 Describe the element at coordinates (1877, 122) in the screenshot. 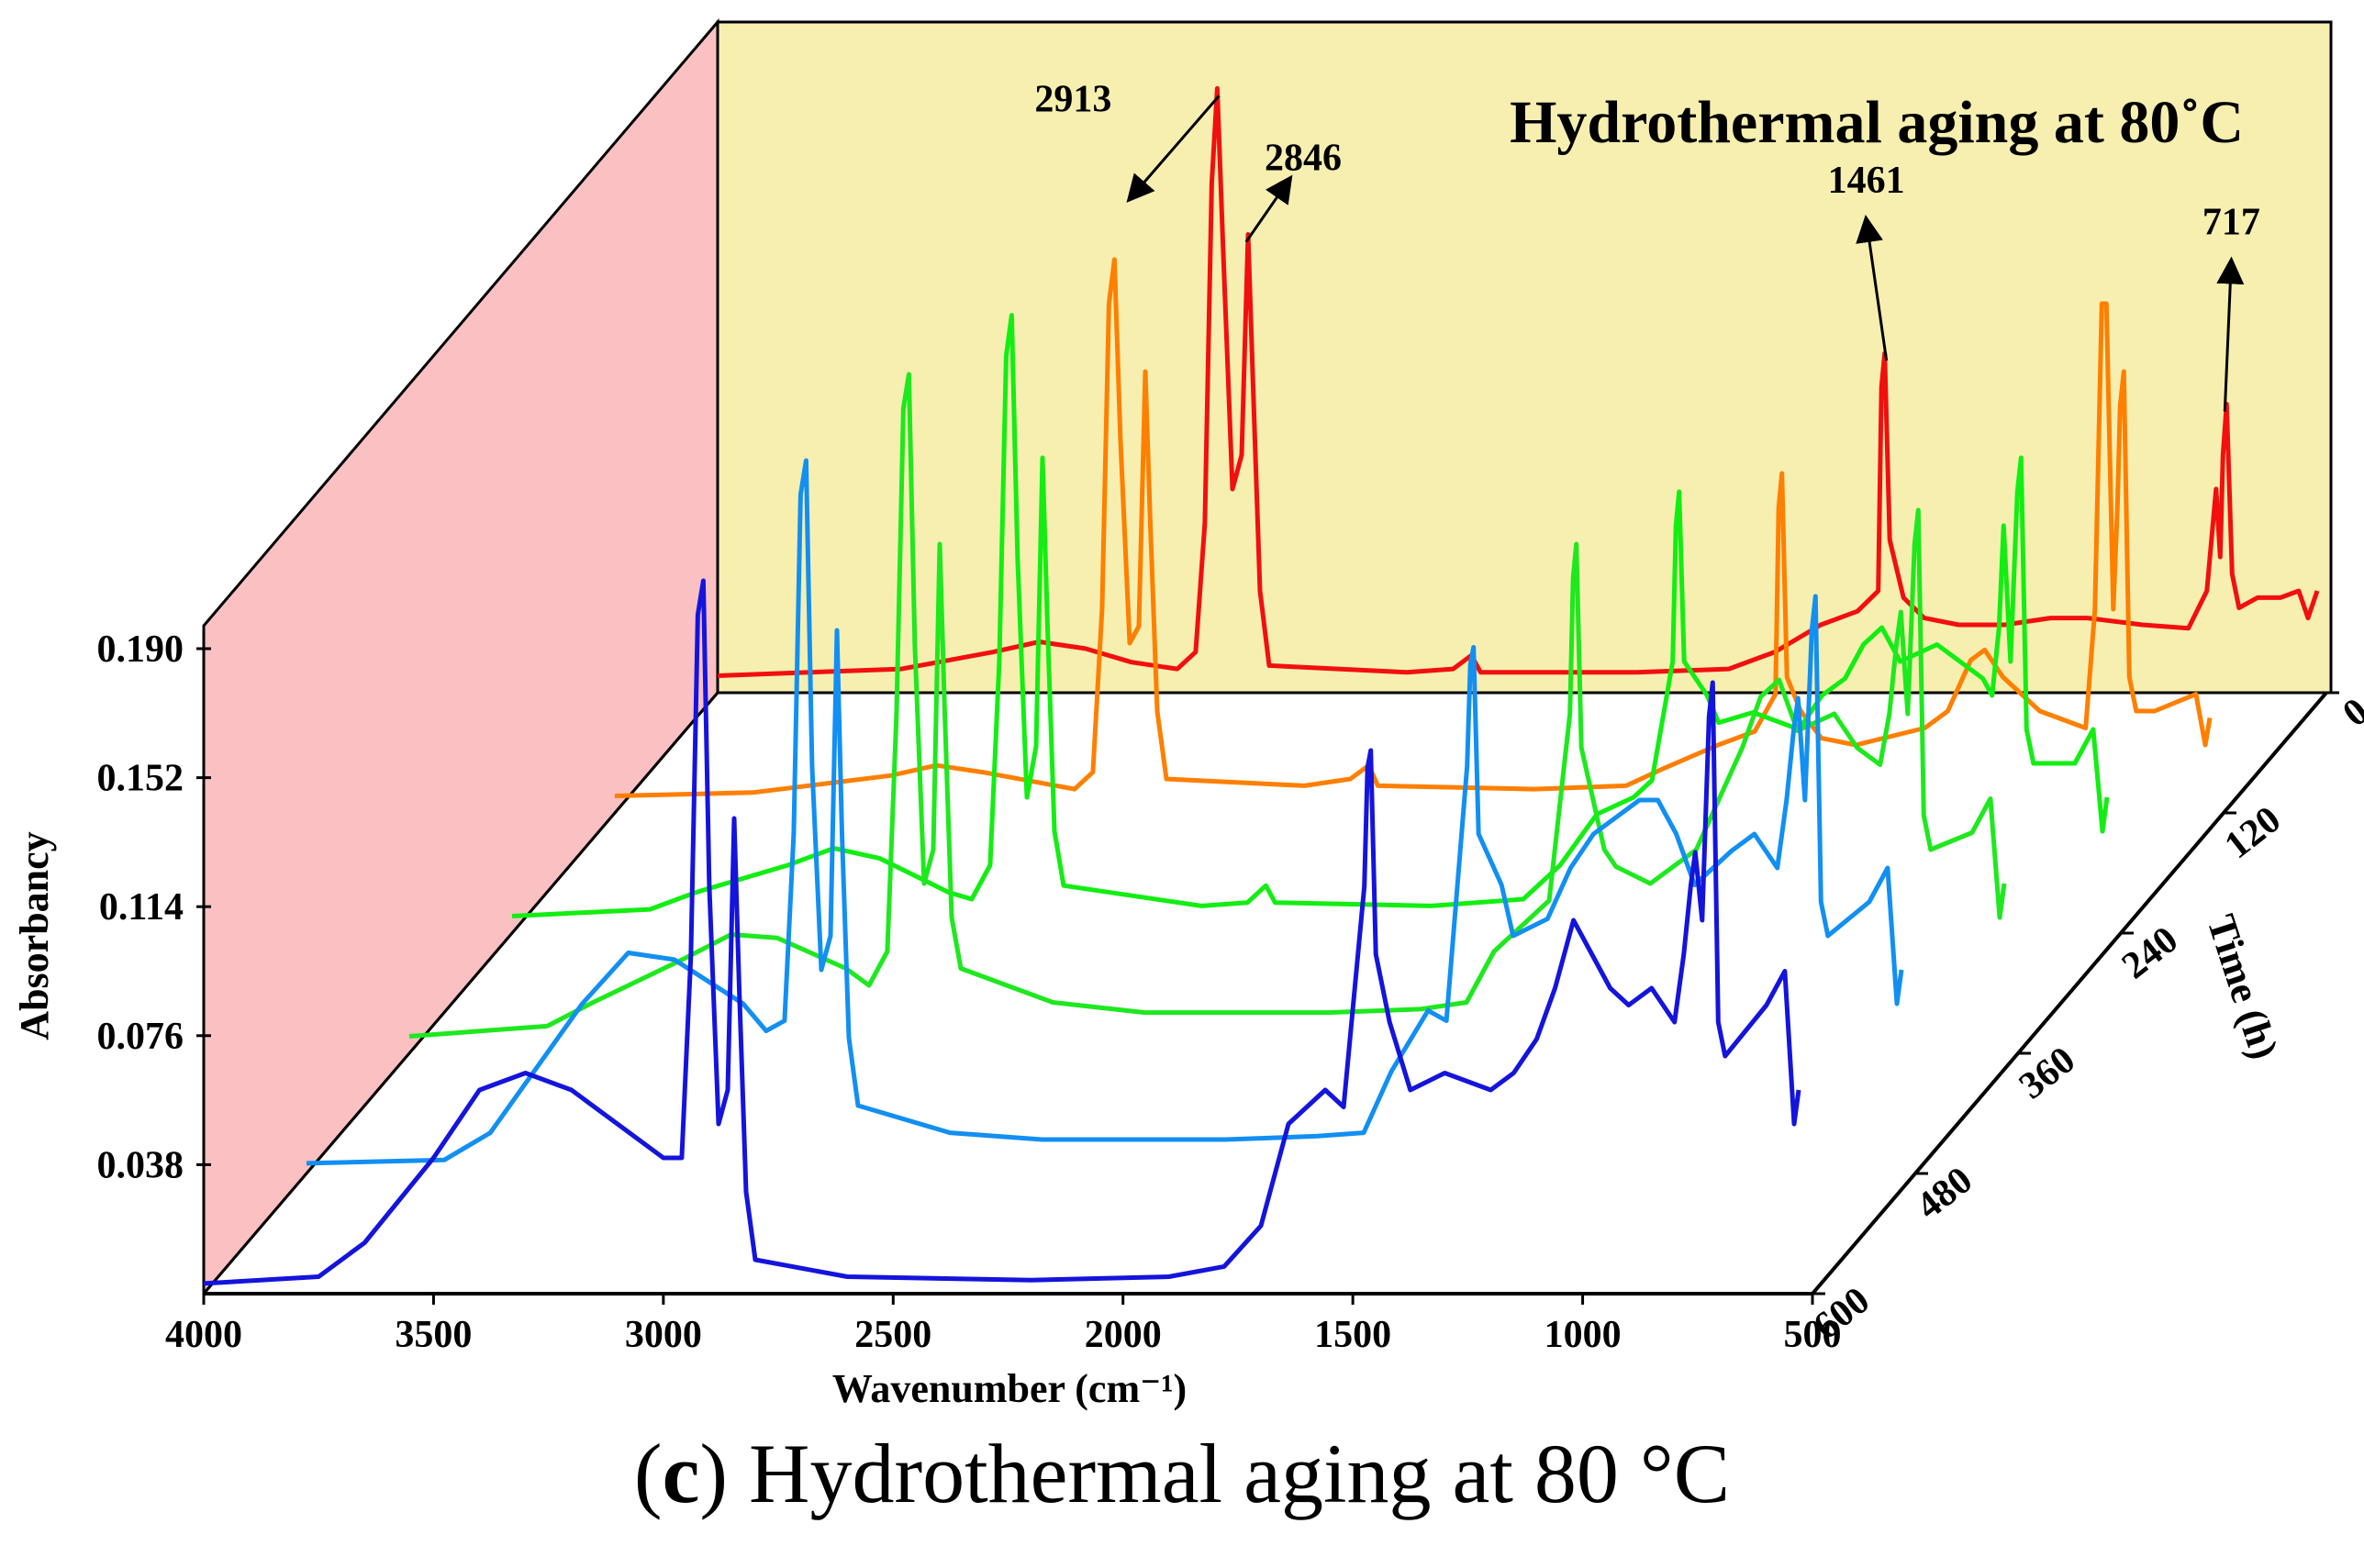

I see `chart-title: Hydrothermal aging at 80˚C` at that location.